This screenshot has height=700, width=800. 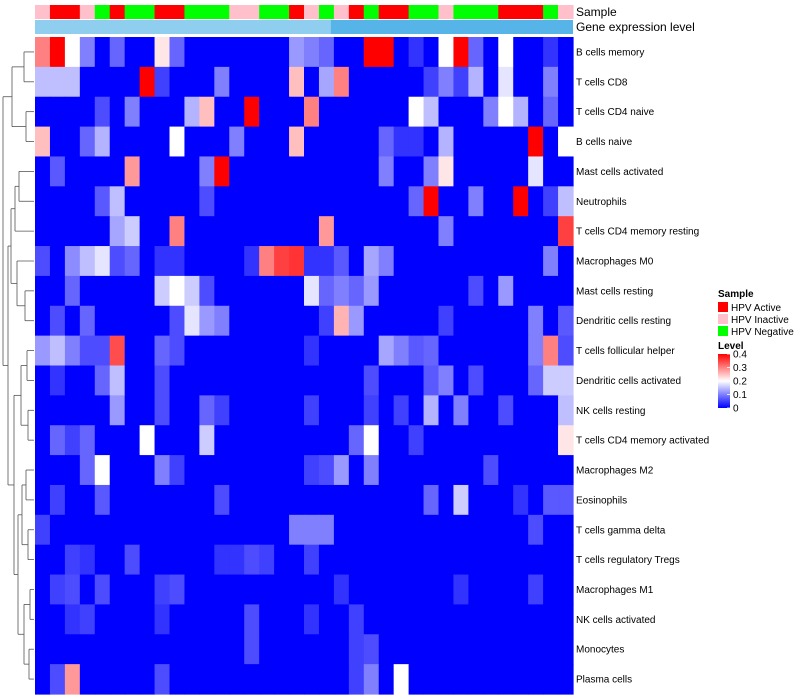 What do you see at coordinates (731, 346) in the screenshot?
I see `legend-level-title: Level` at bounding box center [731, 346].